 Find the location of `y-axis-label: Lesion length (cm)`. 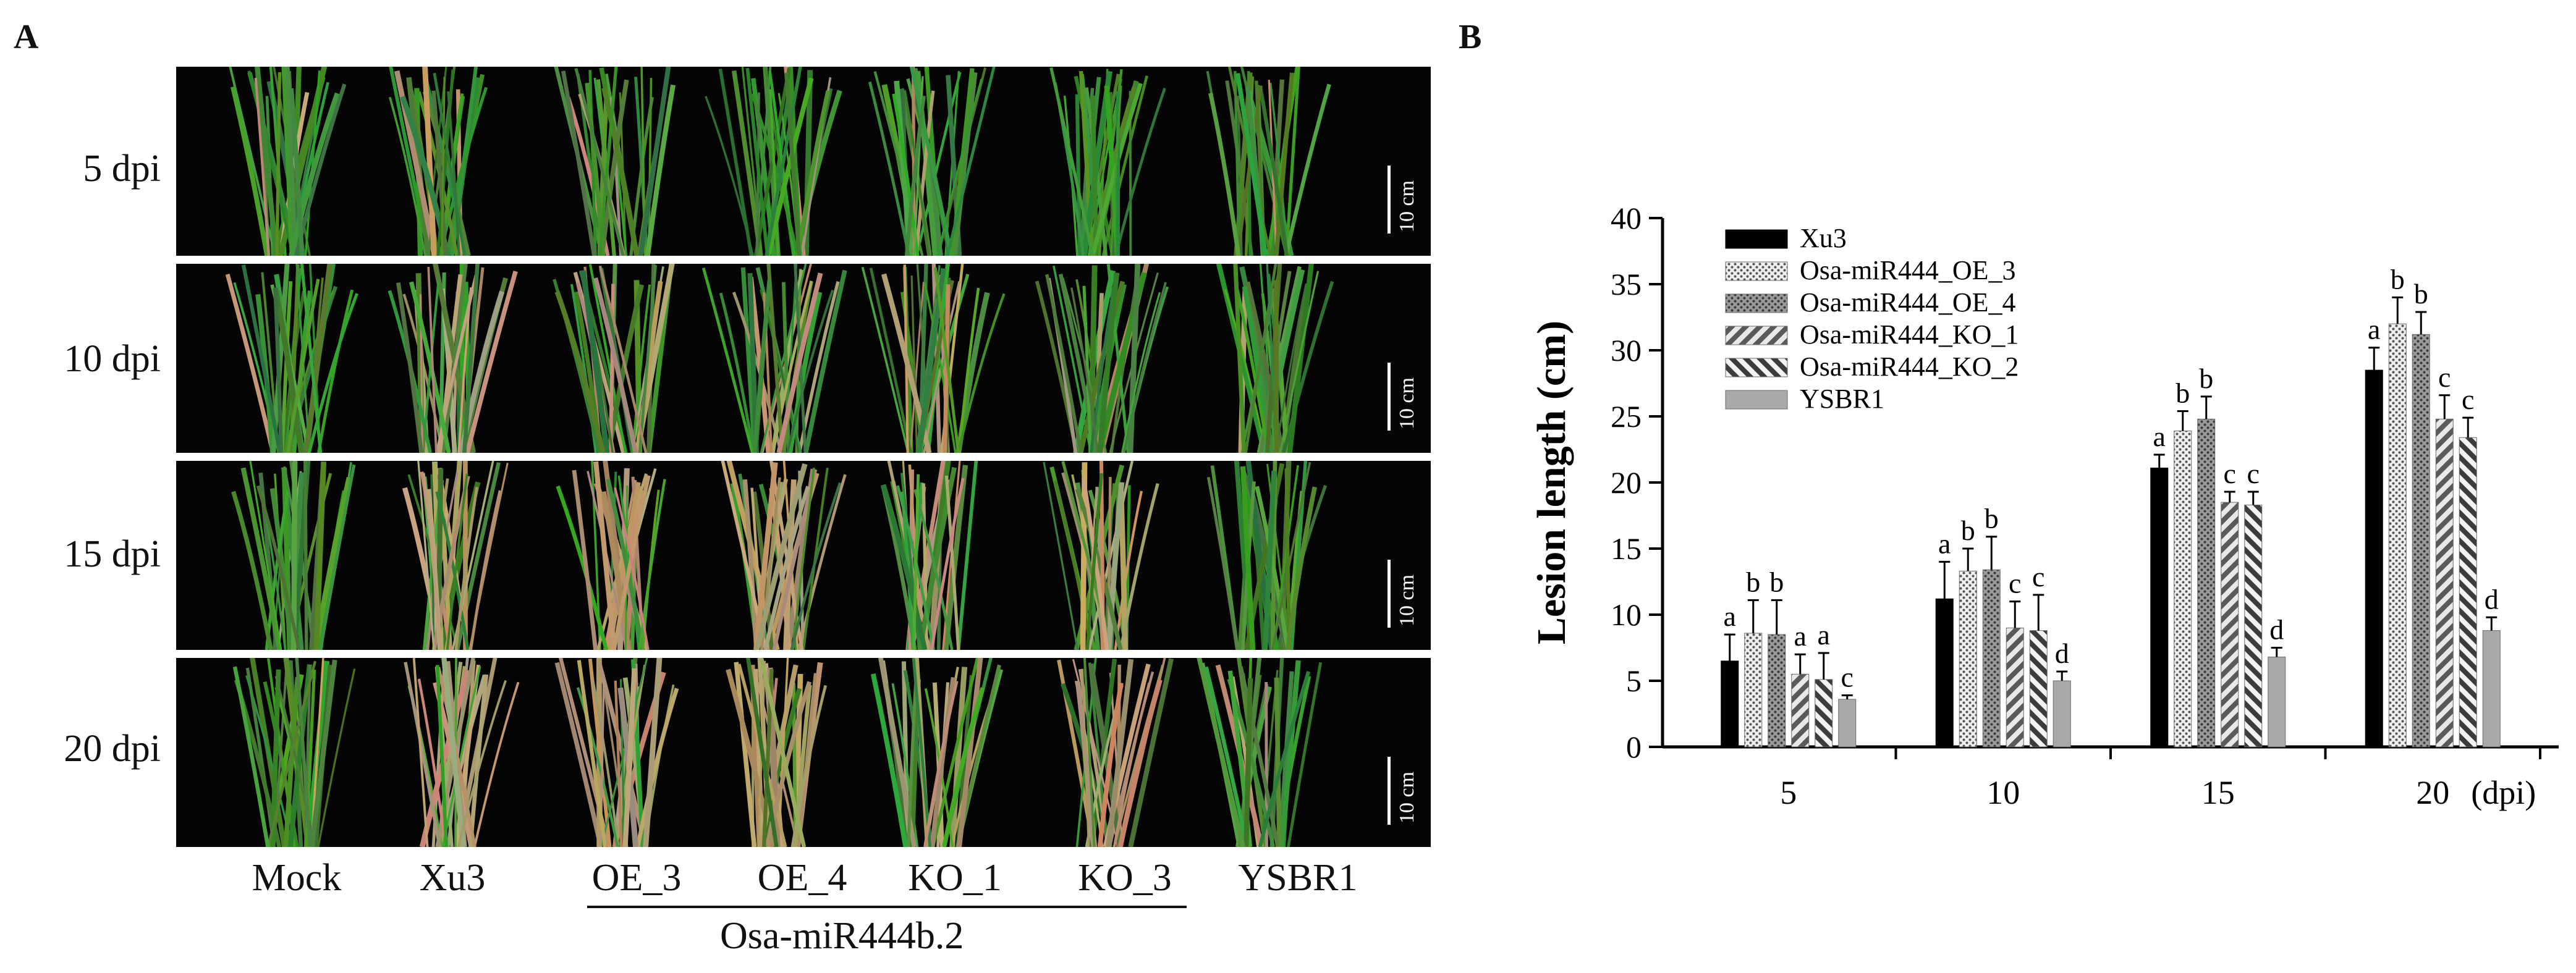

y-axis-label: Lesion length (cm) is located at coordinates (1551, 482).